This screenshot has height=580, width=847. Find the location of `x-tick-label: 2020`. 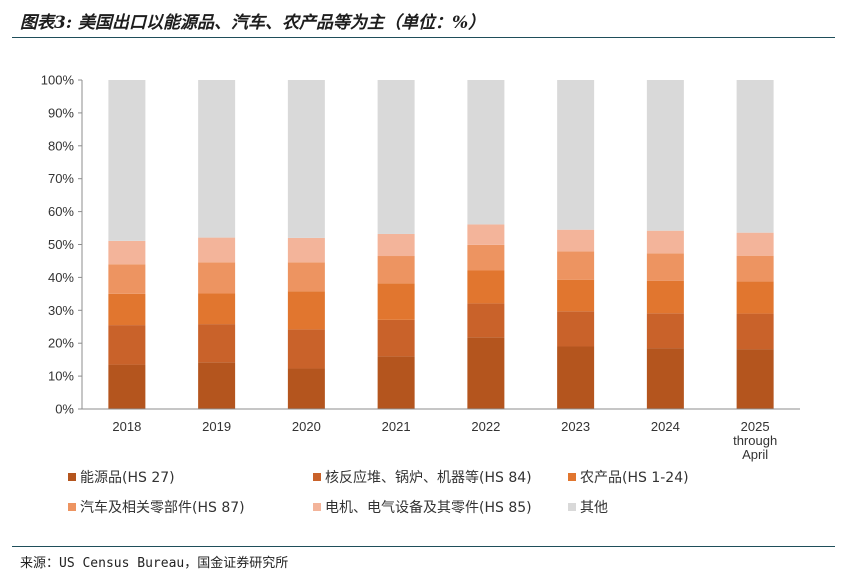

x-tick-label: 2020 is located at coordinates (306, 426).